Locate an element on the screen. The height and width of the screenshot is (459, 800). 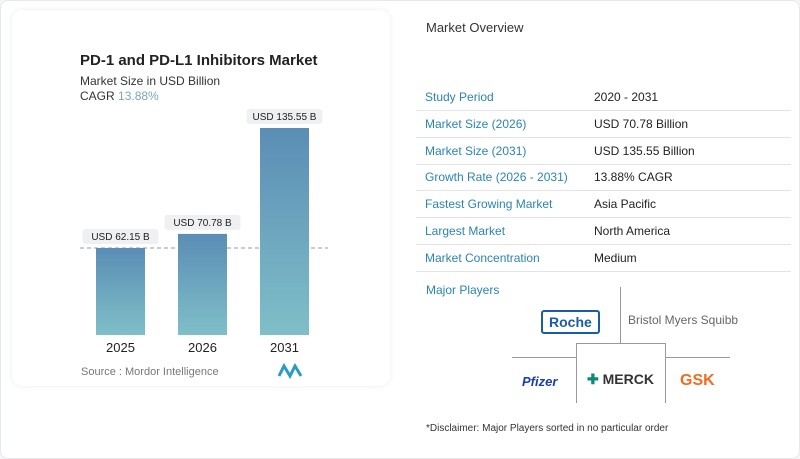
row-label: Largest Market is located at coordinates (465, 231).